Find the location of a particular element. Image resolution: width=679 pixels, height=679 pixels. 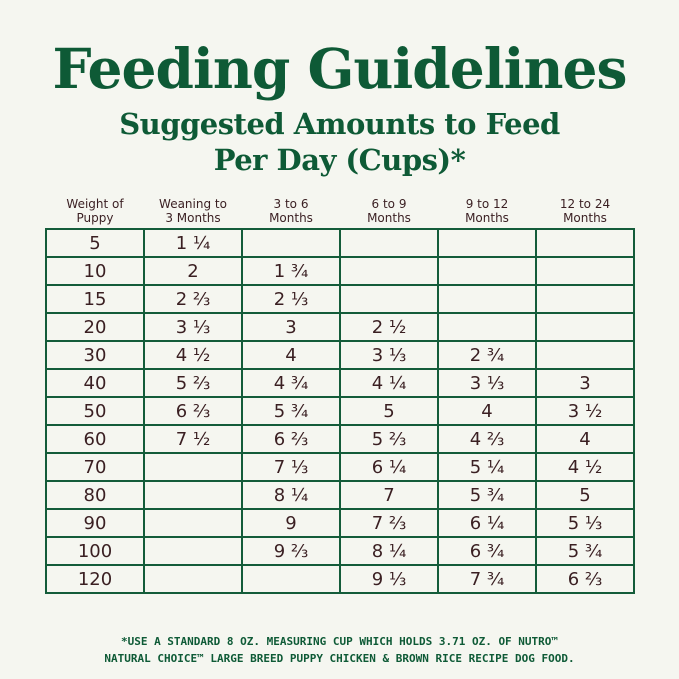

subtitle-line-1: Suggested Amounts to Feed is located at coordinates (339, 124).